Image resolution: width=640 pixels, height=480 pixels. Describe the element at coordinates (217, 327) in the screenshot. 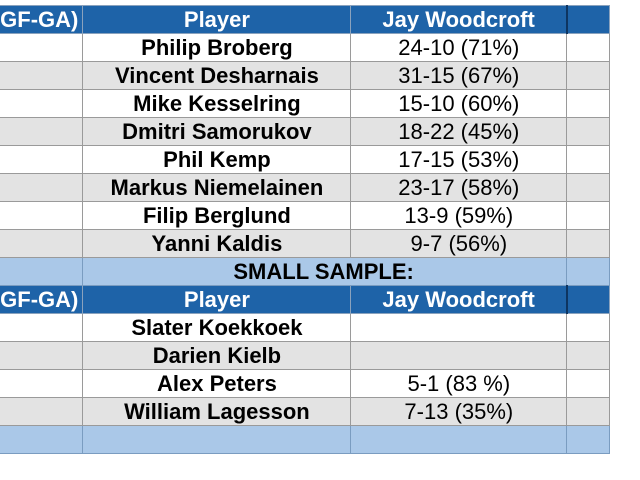

I see `player-name-cell: Slater Koekkoek` at that location.